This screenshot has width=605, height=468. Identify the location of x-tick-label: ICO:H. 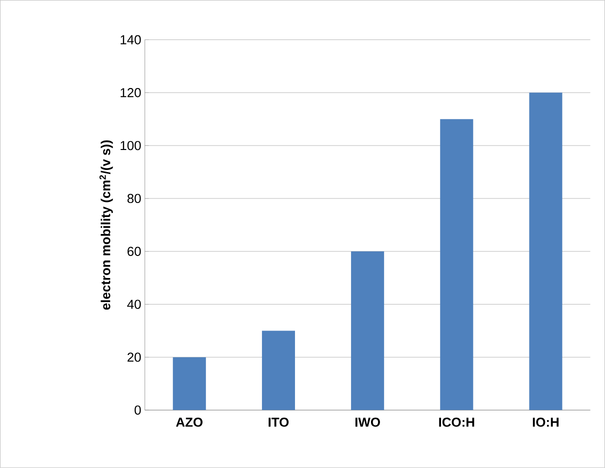
(456, 422).